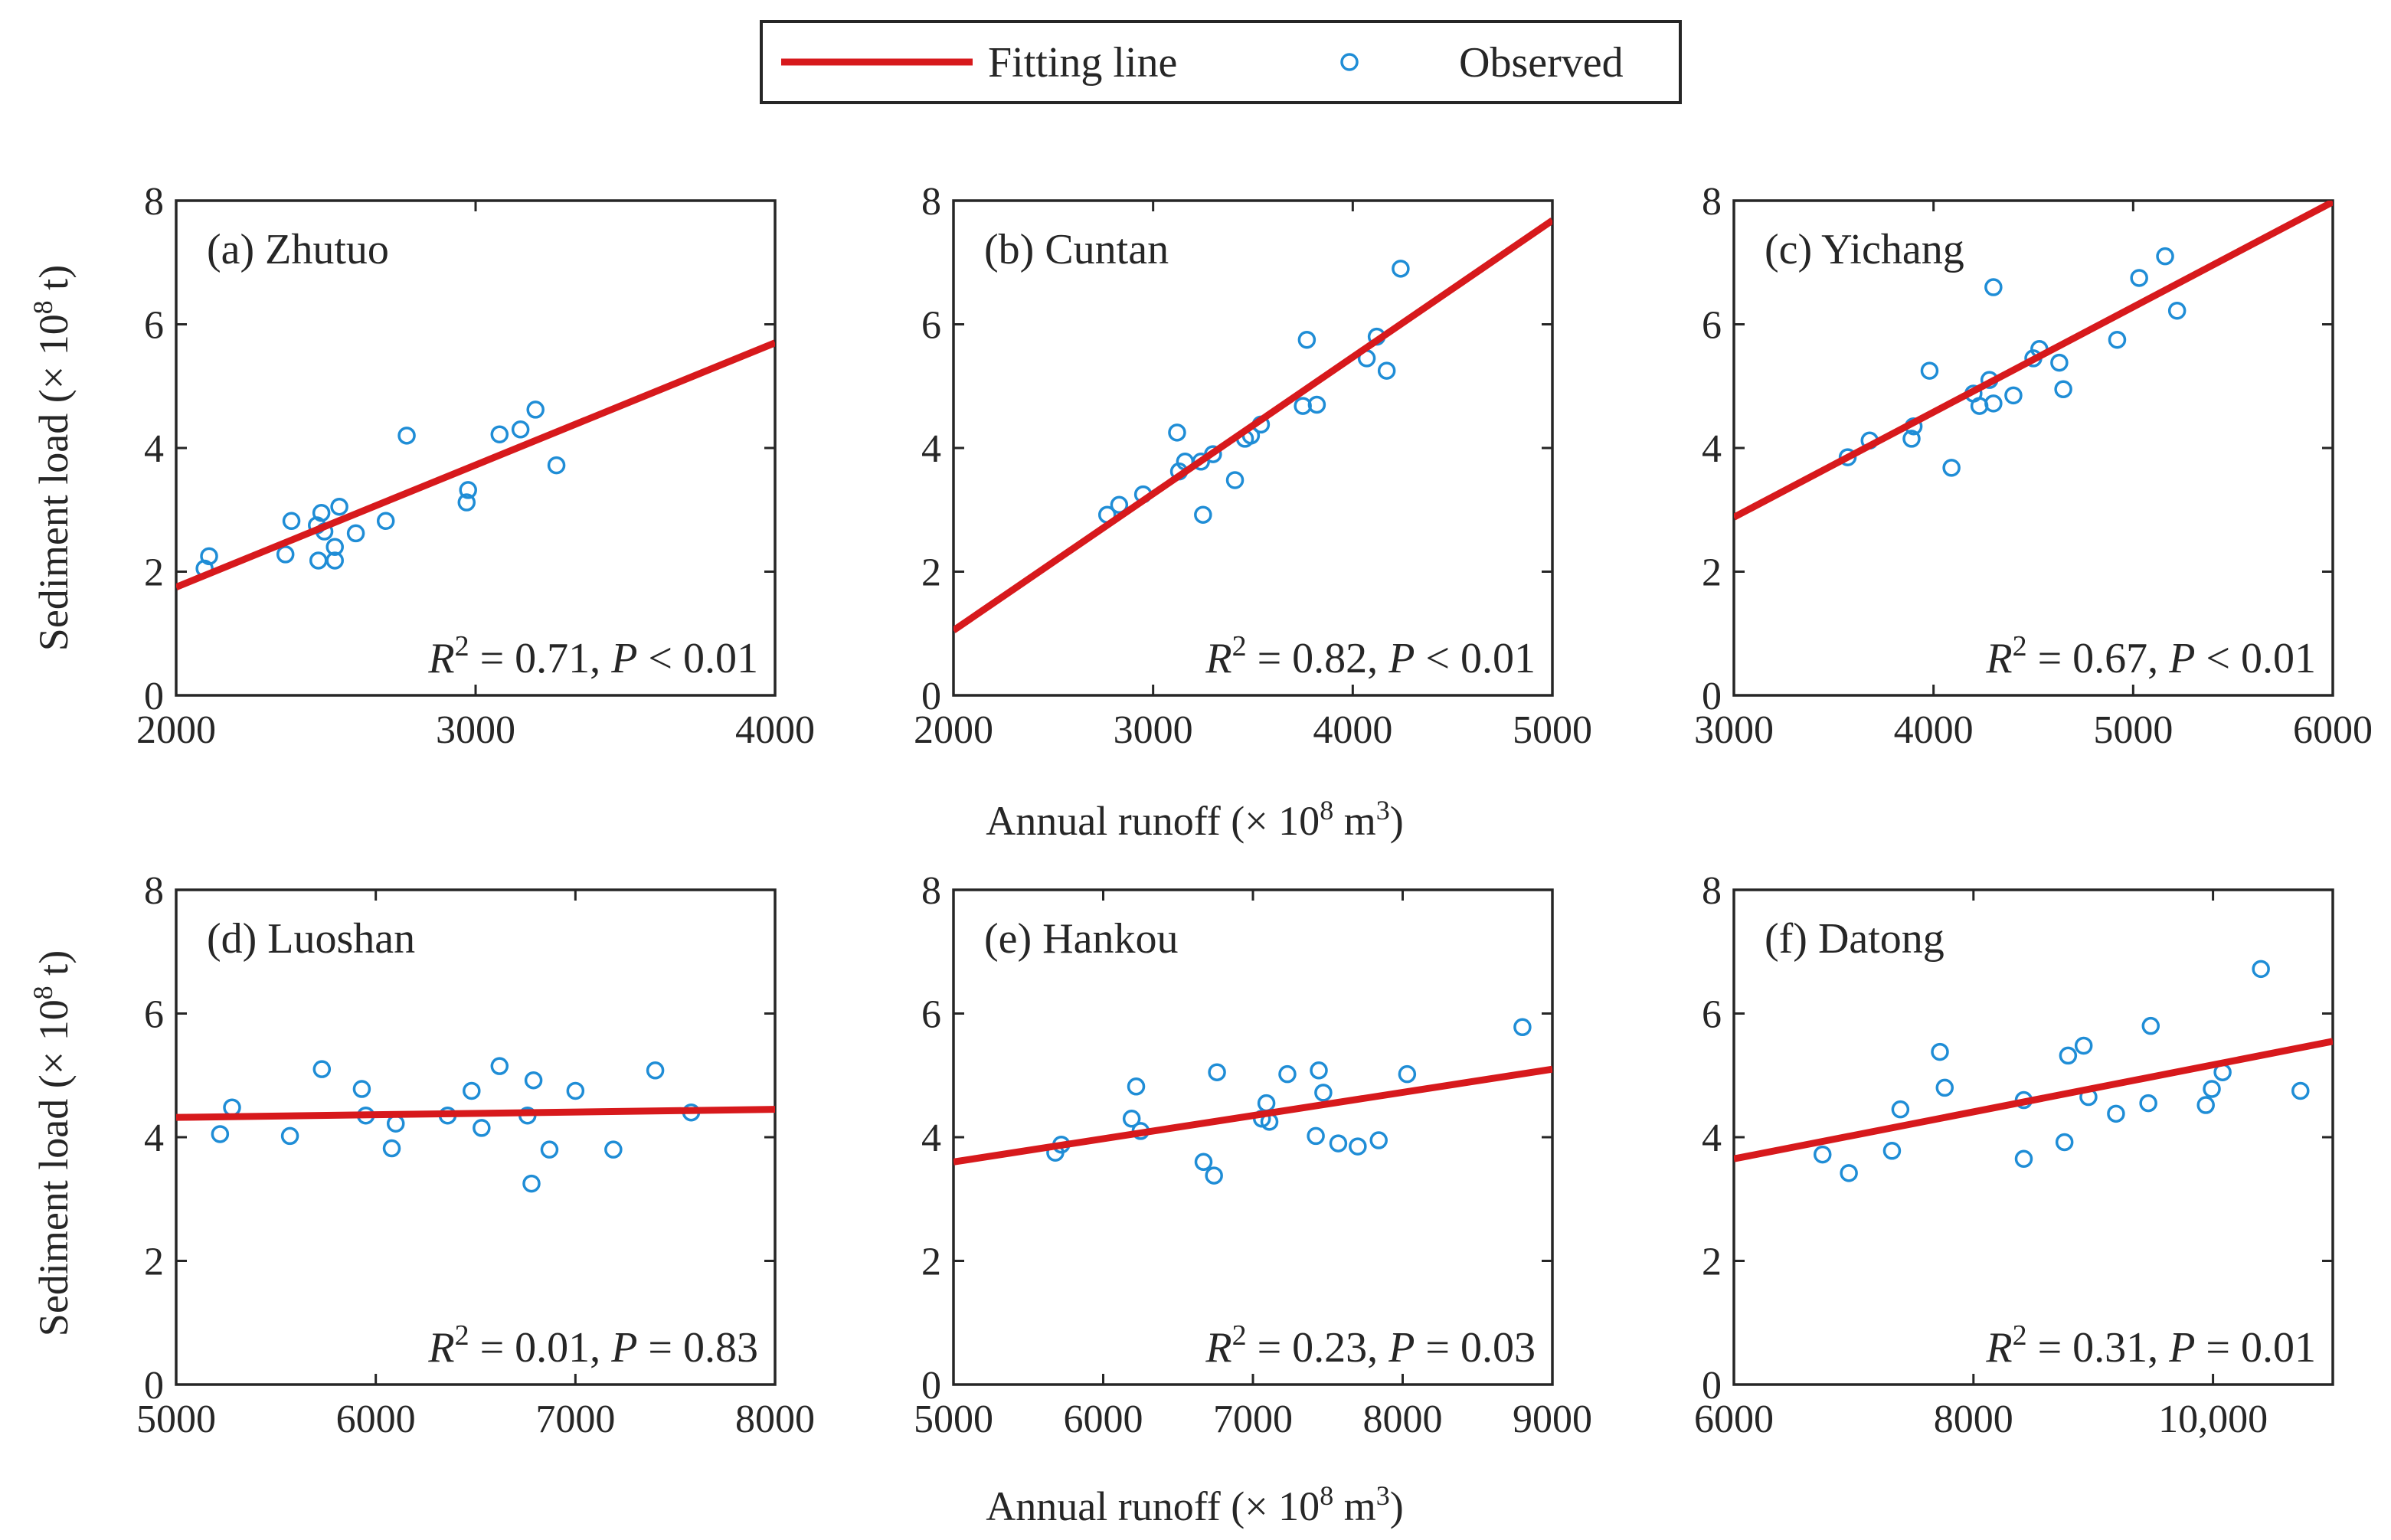  I want to click on stats-part: = 0.01,, so click(541, 1348).